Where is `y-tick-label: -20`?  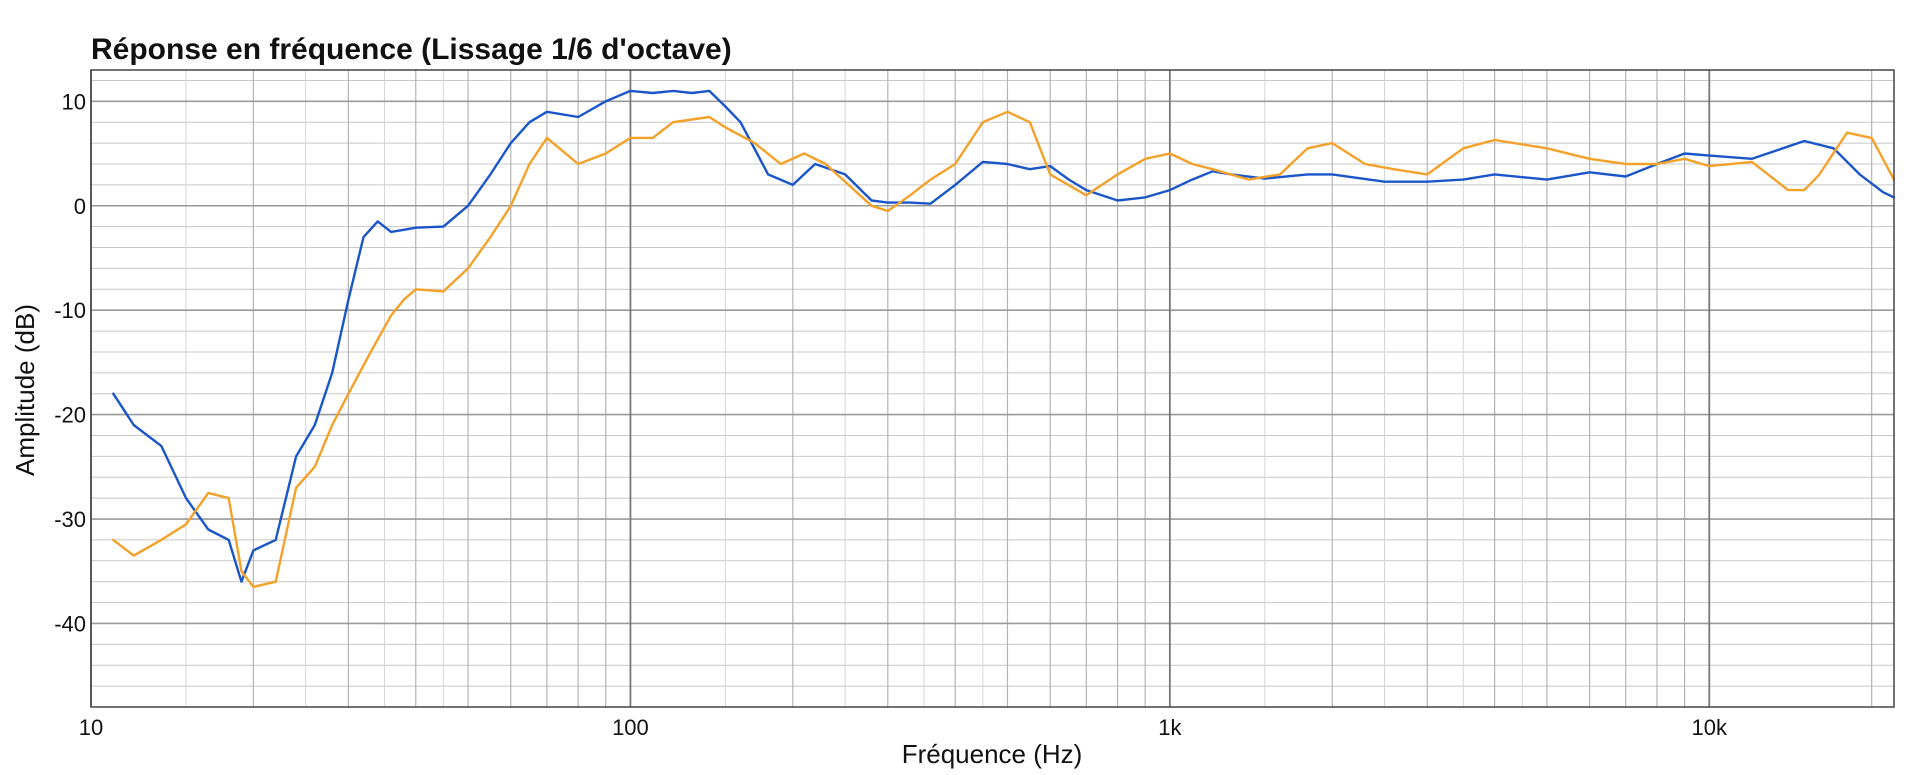
y-tick-label: -20 is located at coordinates (70, 415).